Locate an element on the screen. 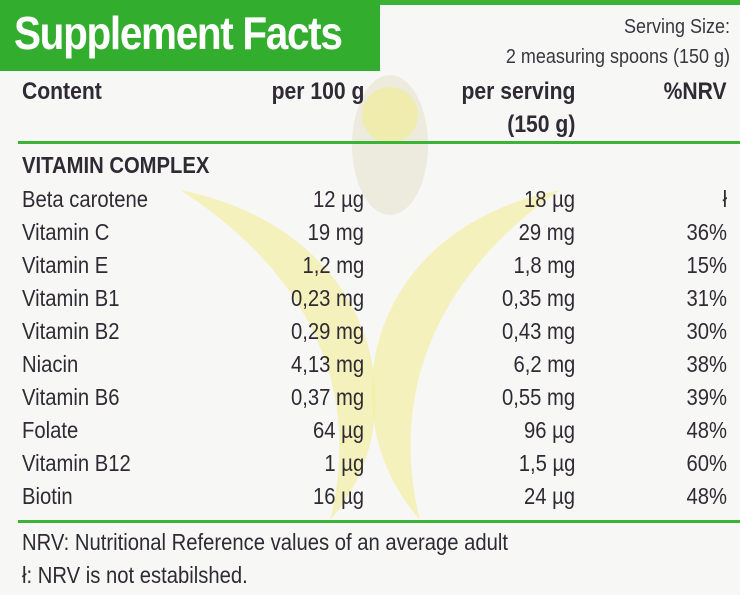 This screenshot has width=740, height=595. nutrient-name: Vitamin B1 is located at coordinates (71, 298).